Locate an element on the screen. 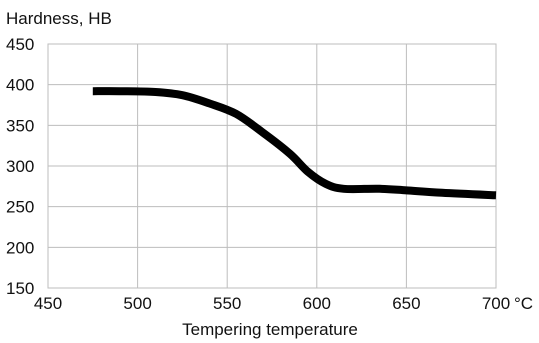 The height and width of the screenshot is (343, 539). x-axis-unit: °C is located at coordinates (523, 303).